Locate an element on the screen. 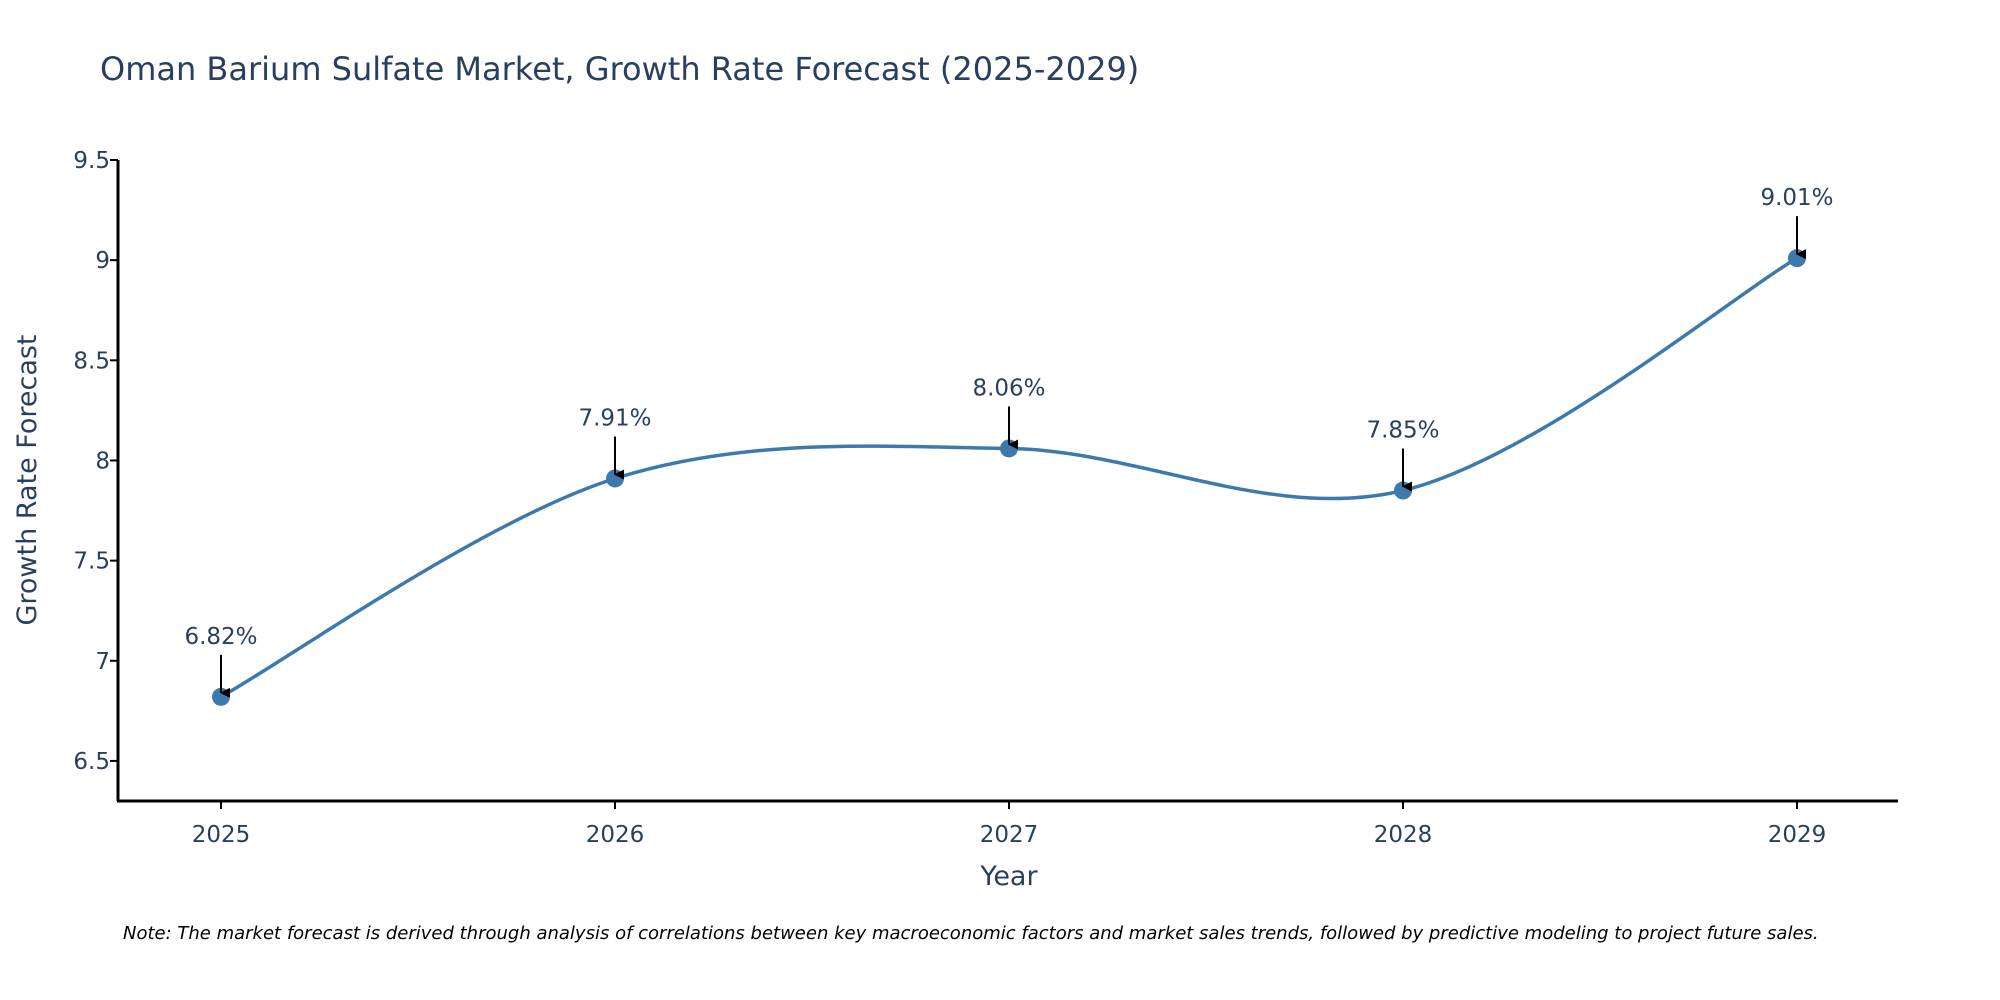 This screenshot has height=1000, width=2000. x-tick-label: 2026 is located at coordinates (615, 835).